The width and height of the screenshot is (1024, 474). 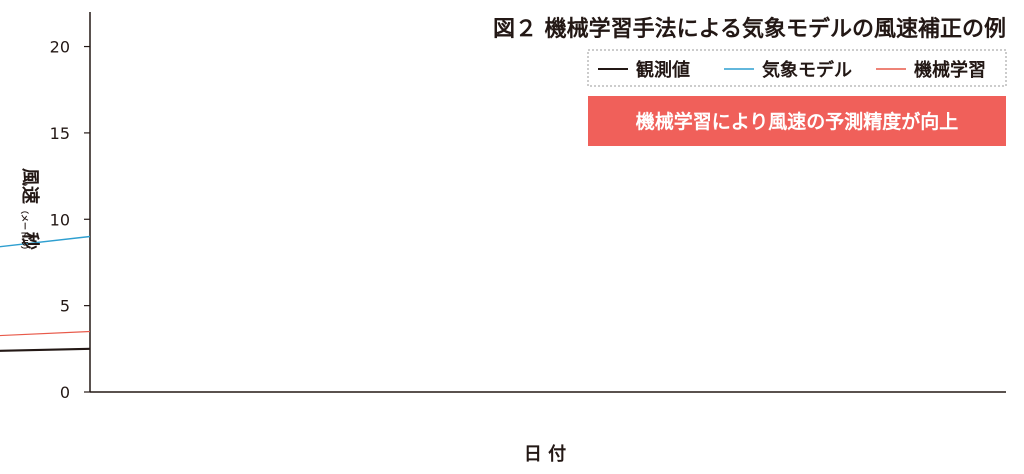 I want to click on y-axis-title: 風速 （メートル） 秒, so click(x=30, y=211).